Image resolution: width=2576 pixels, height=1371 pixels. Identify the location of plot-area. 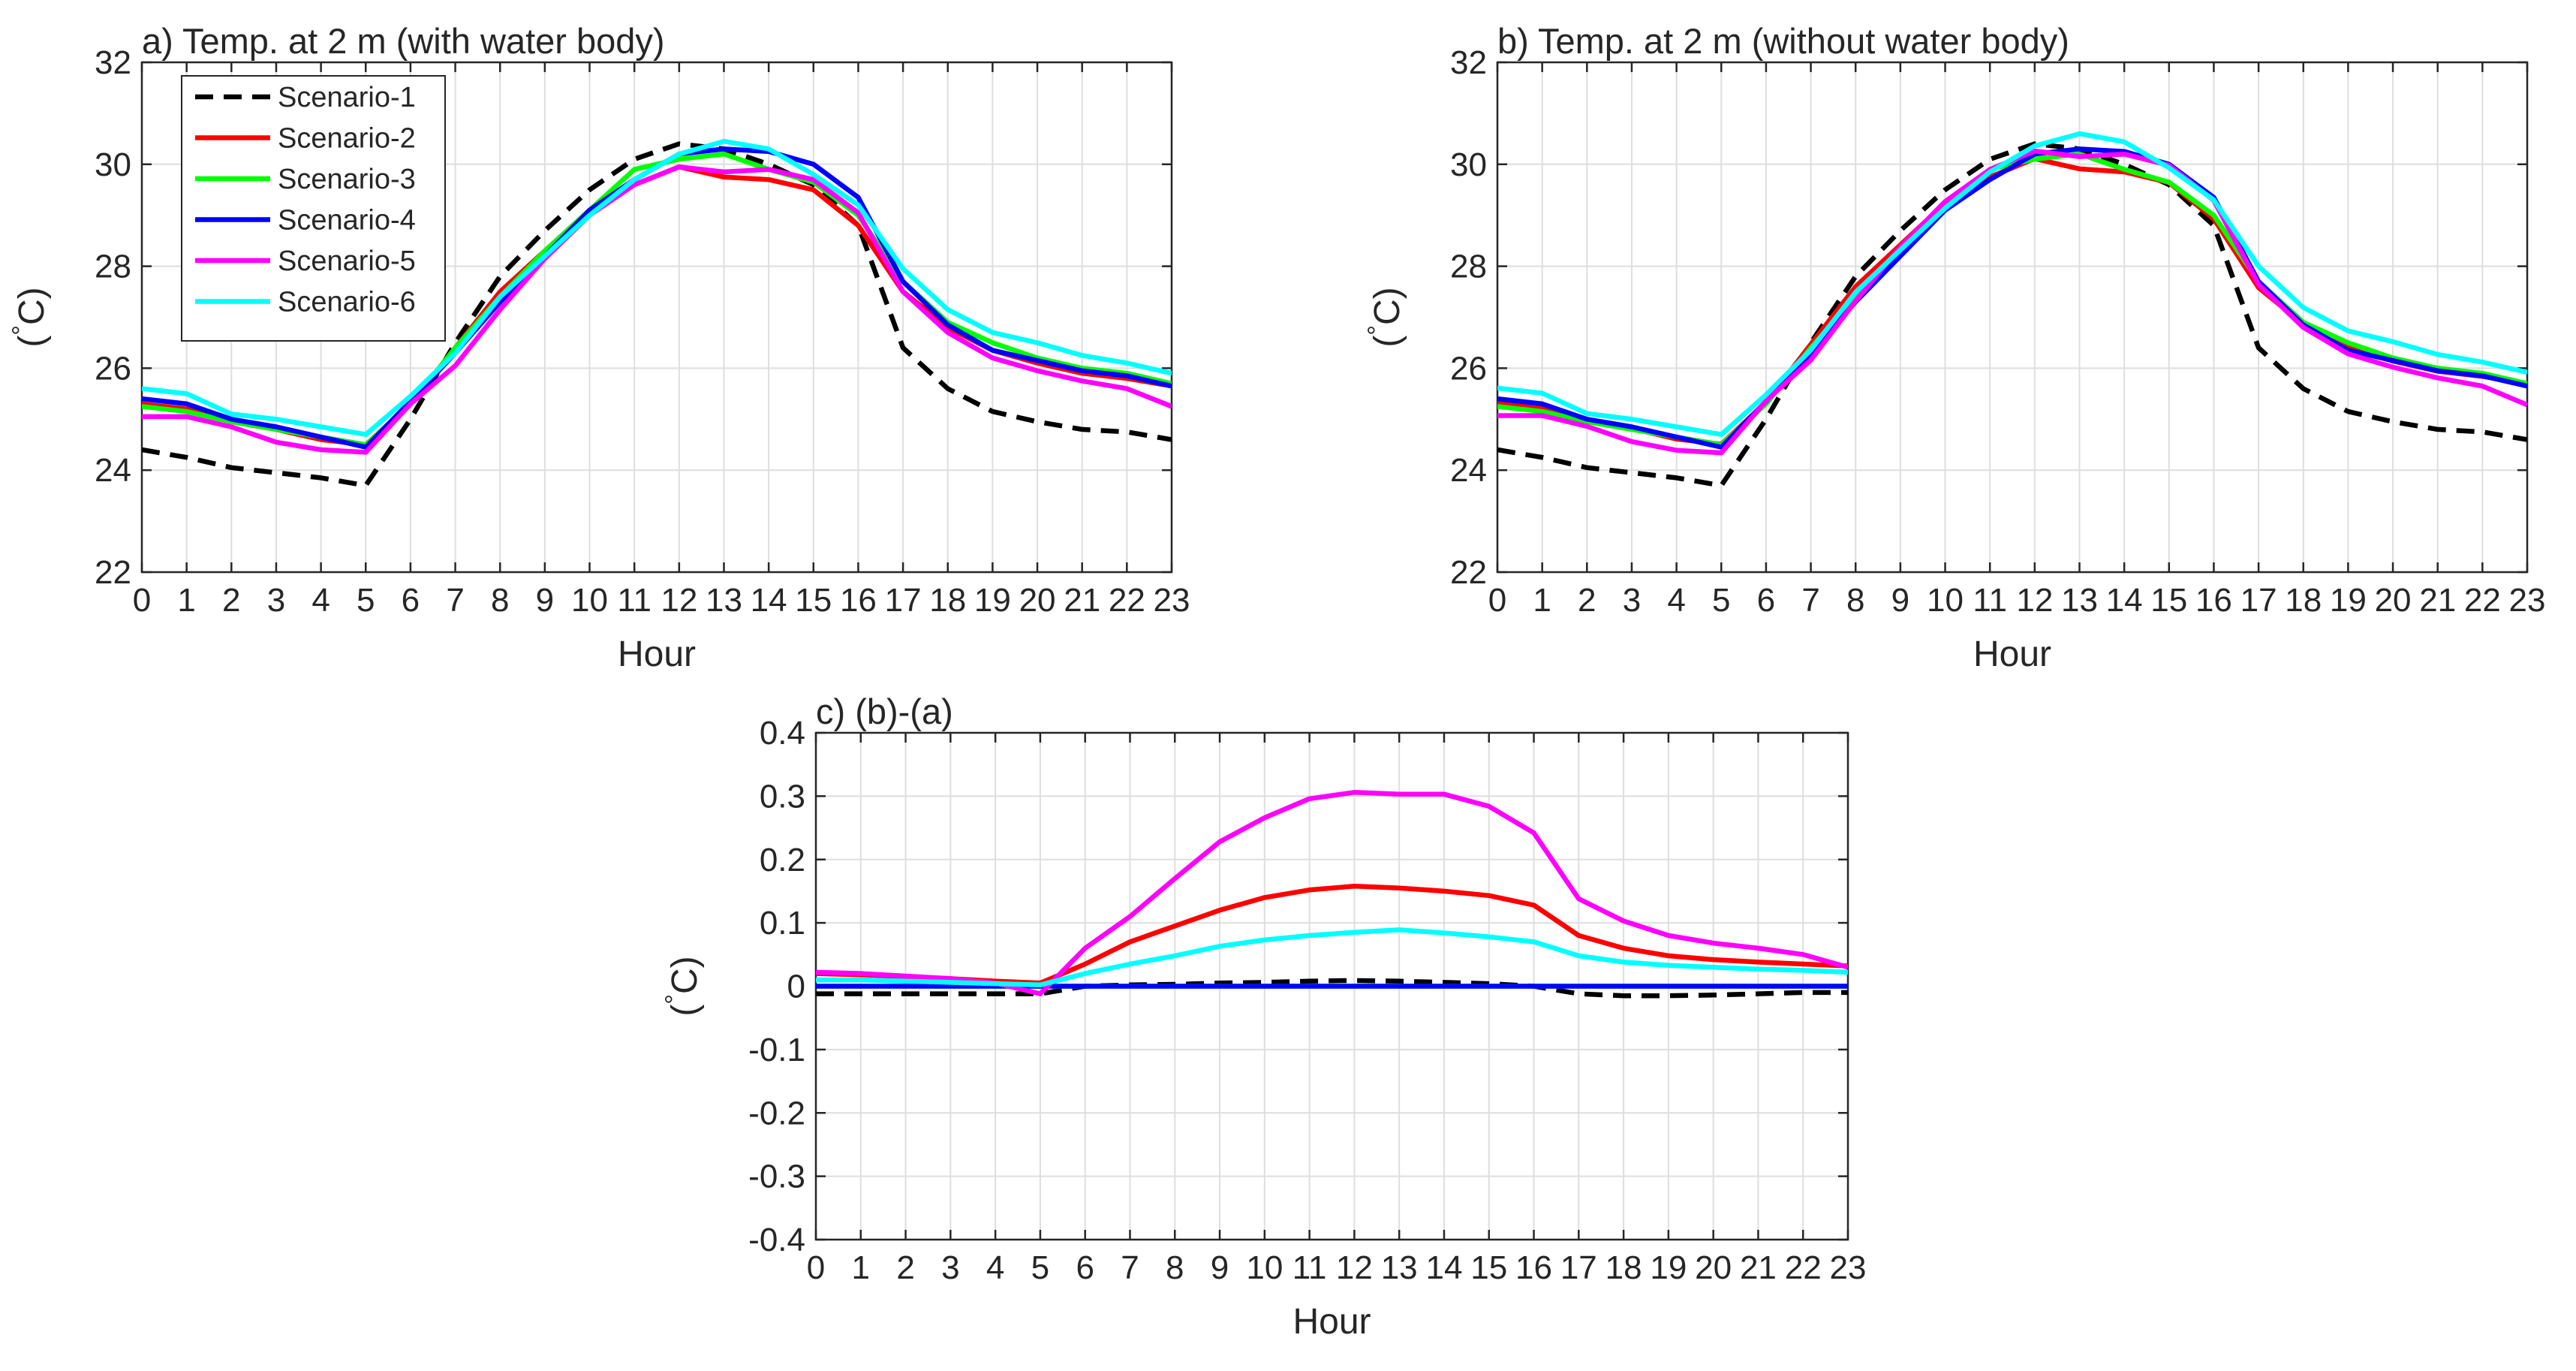
(2012, 317).